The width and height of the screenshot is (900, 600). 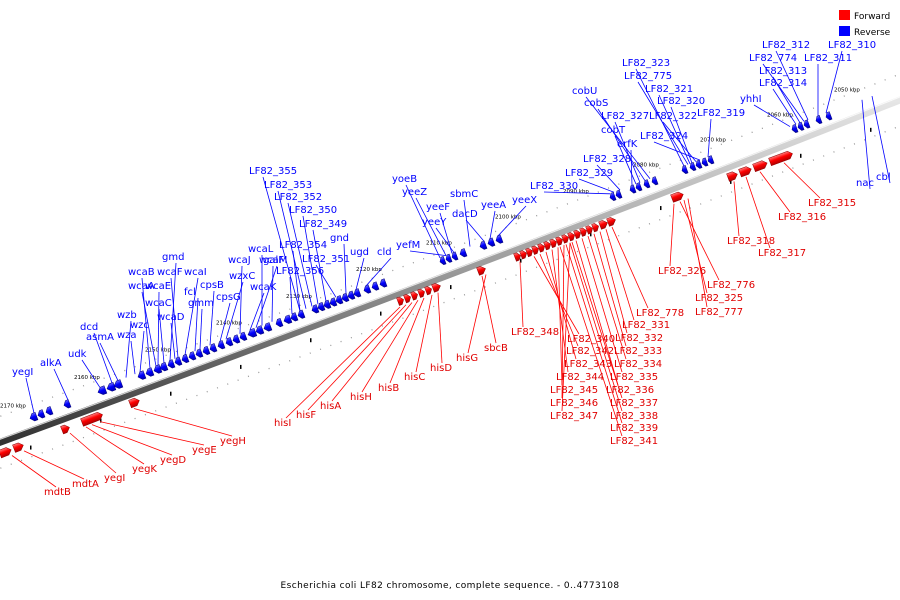 I want to click on gene-label: LF82_318, so click(x=751, y=241).